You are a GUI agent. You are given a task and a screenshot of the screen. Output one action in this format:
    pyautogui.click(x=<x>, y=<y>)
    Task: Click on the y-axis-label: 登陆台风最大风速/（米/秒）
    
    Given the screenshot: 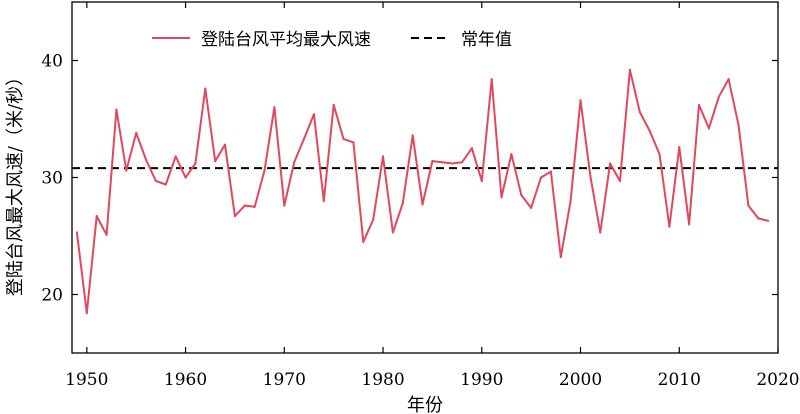 What is the action you would take?
    pyautogui.click(x=15, y=182)
    